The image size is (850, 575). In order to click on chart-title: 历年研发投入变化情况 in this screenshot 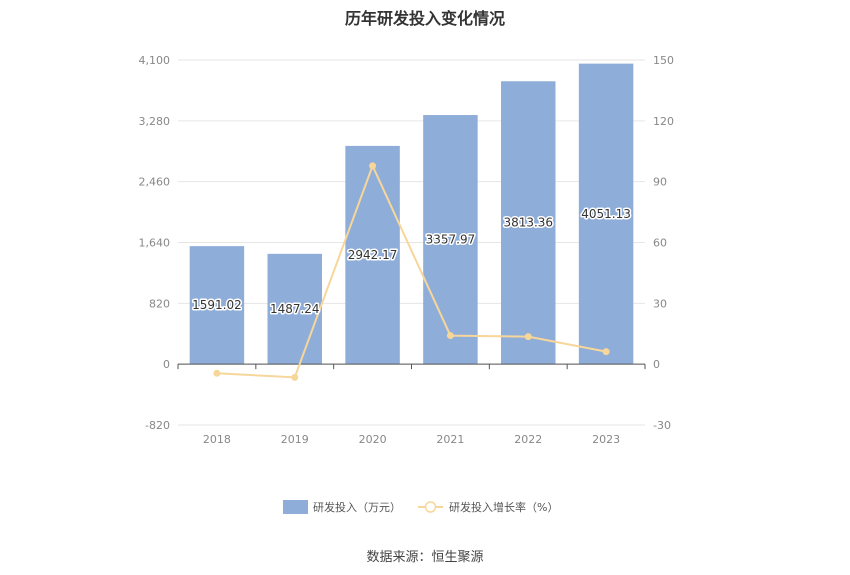, I will do `click(424, 18)`.